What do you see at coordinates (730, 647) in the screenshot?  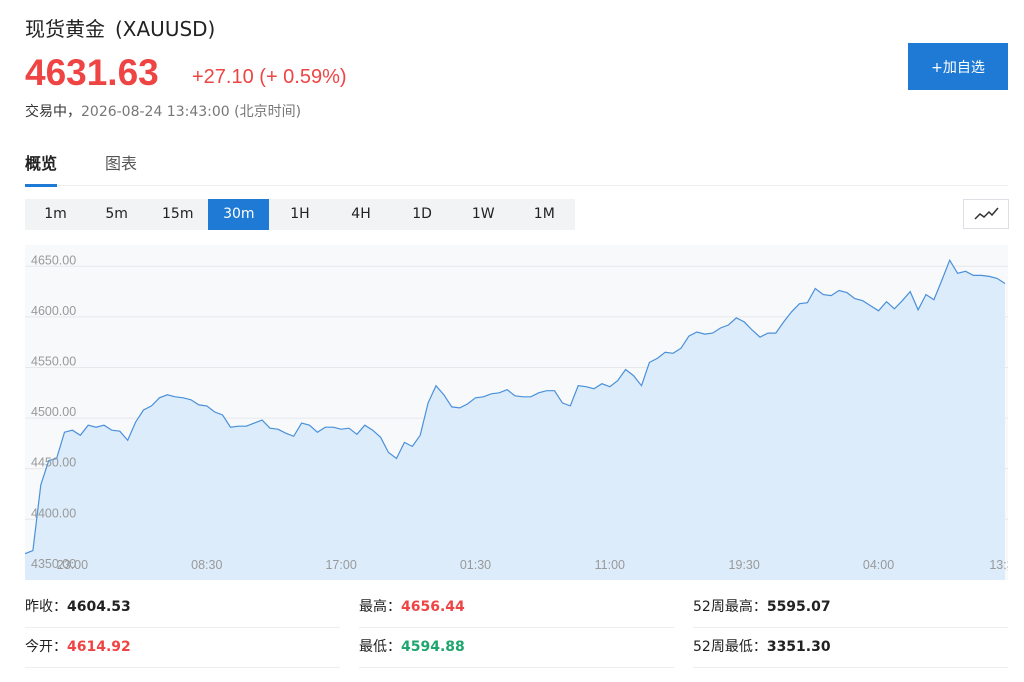 I see `stat-label: 52周最低：` at bounding box center [730, 647].